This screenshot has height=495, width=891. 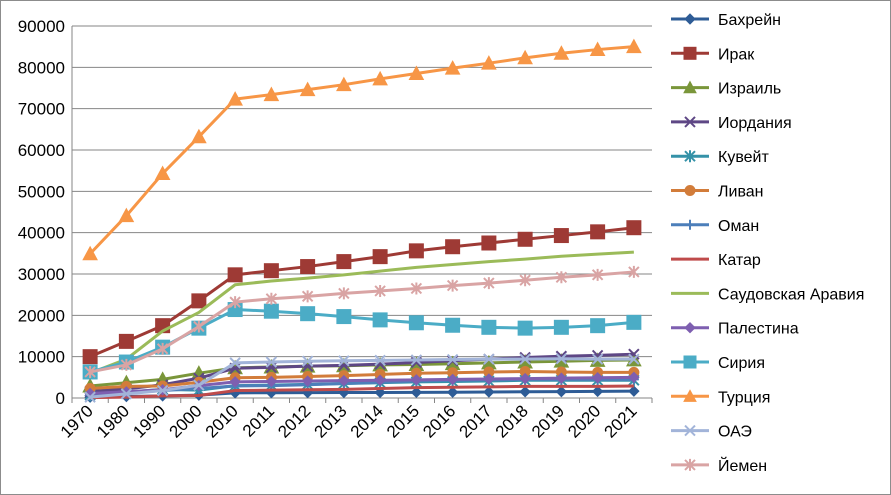 What do you see at coordinates (758, 329) in the screenshot?
I see `legend-label: Палестина` at bounding box center [758, 329].